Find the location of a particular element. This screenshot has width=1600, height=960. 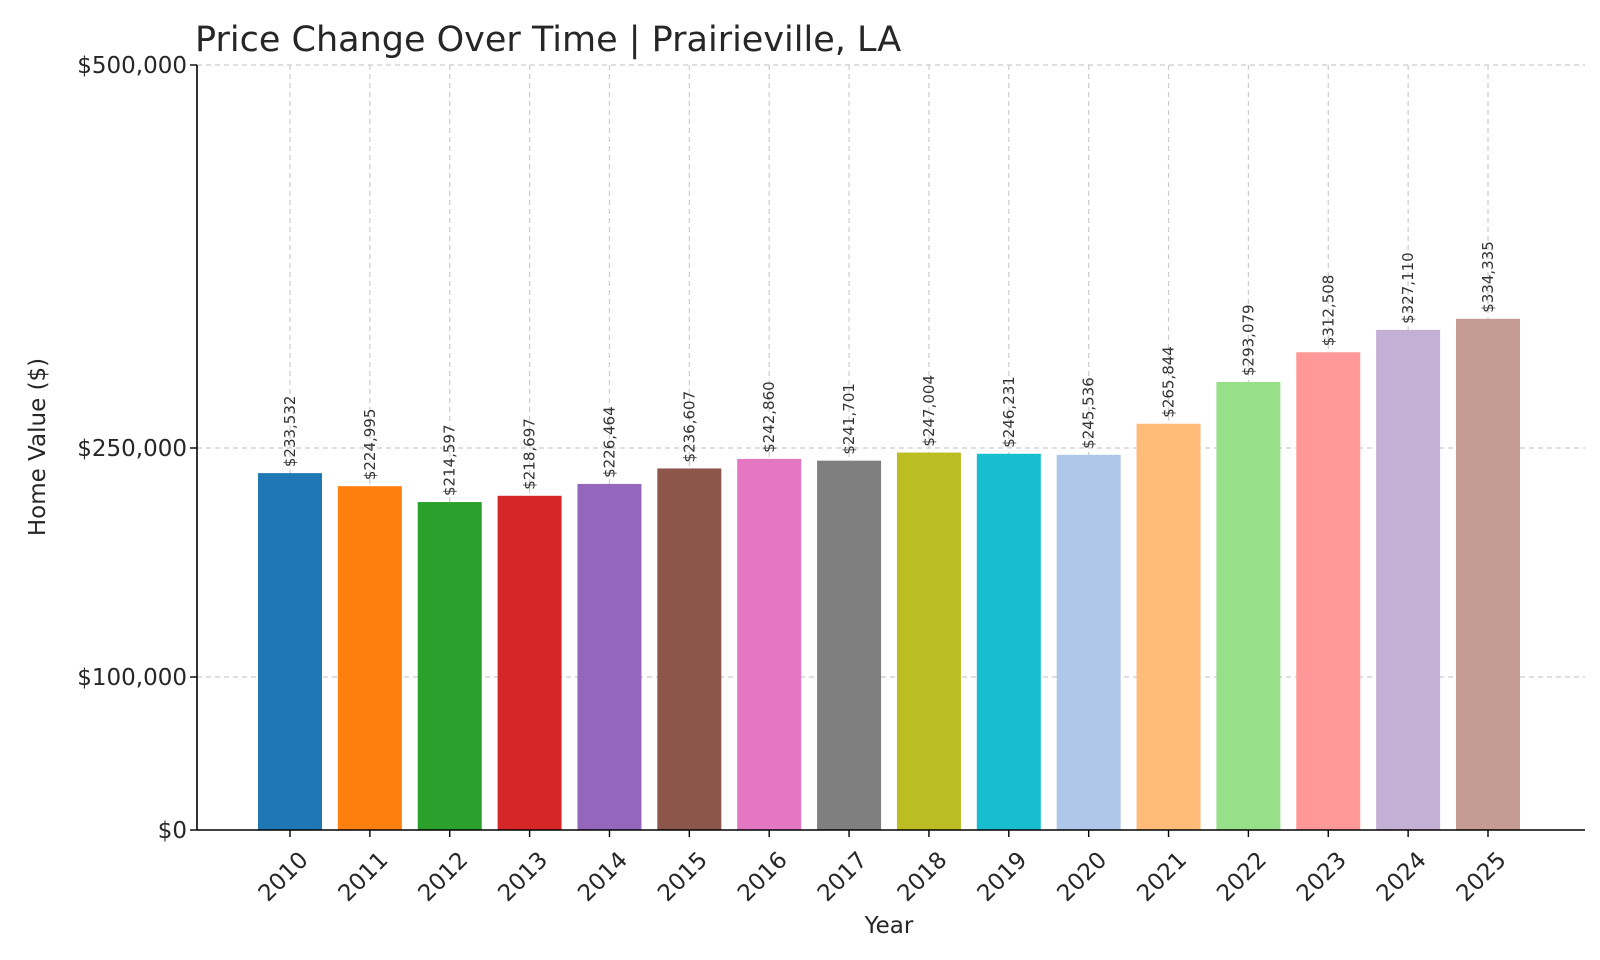

bar-2020 is located at coordinates (1088, 642).